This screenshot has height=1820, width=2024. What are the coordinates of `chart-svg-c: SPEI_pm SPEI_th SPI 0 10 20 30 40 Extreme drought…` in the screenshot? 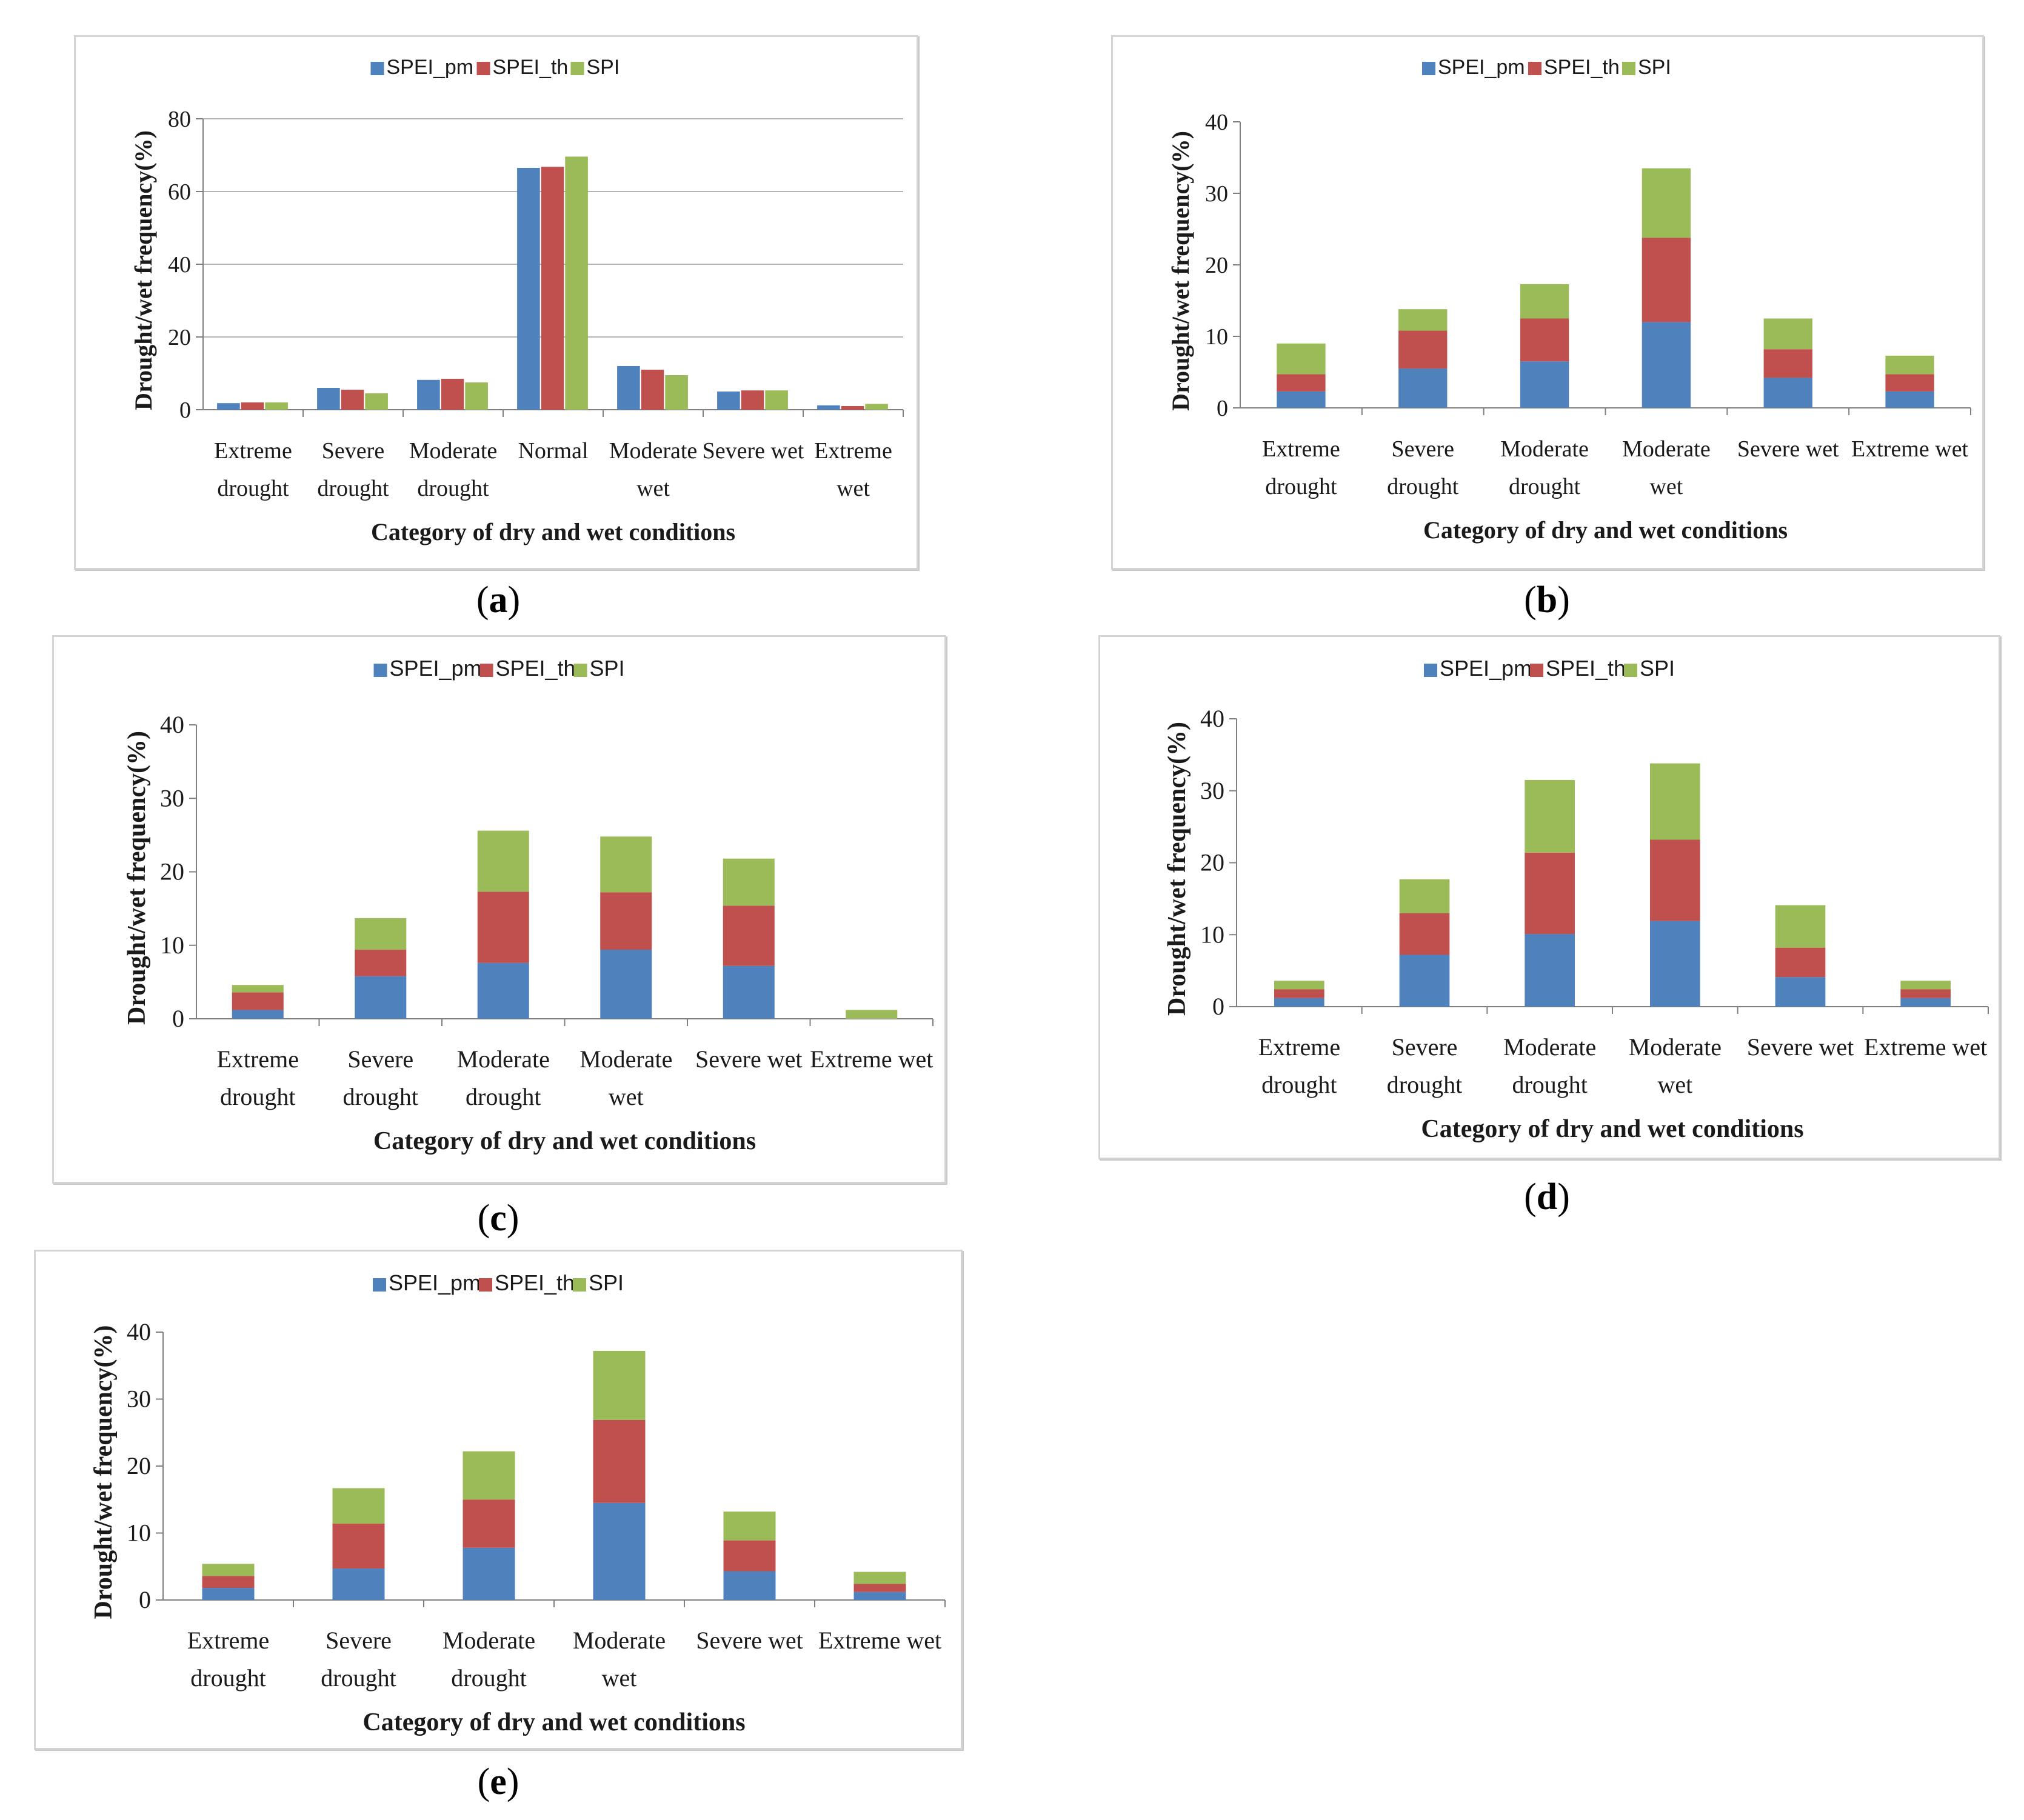 It's located at (528, 905).